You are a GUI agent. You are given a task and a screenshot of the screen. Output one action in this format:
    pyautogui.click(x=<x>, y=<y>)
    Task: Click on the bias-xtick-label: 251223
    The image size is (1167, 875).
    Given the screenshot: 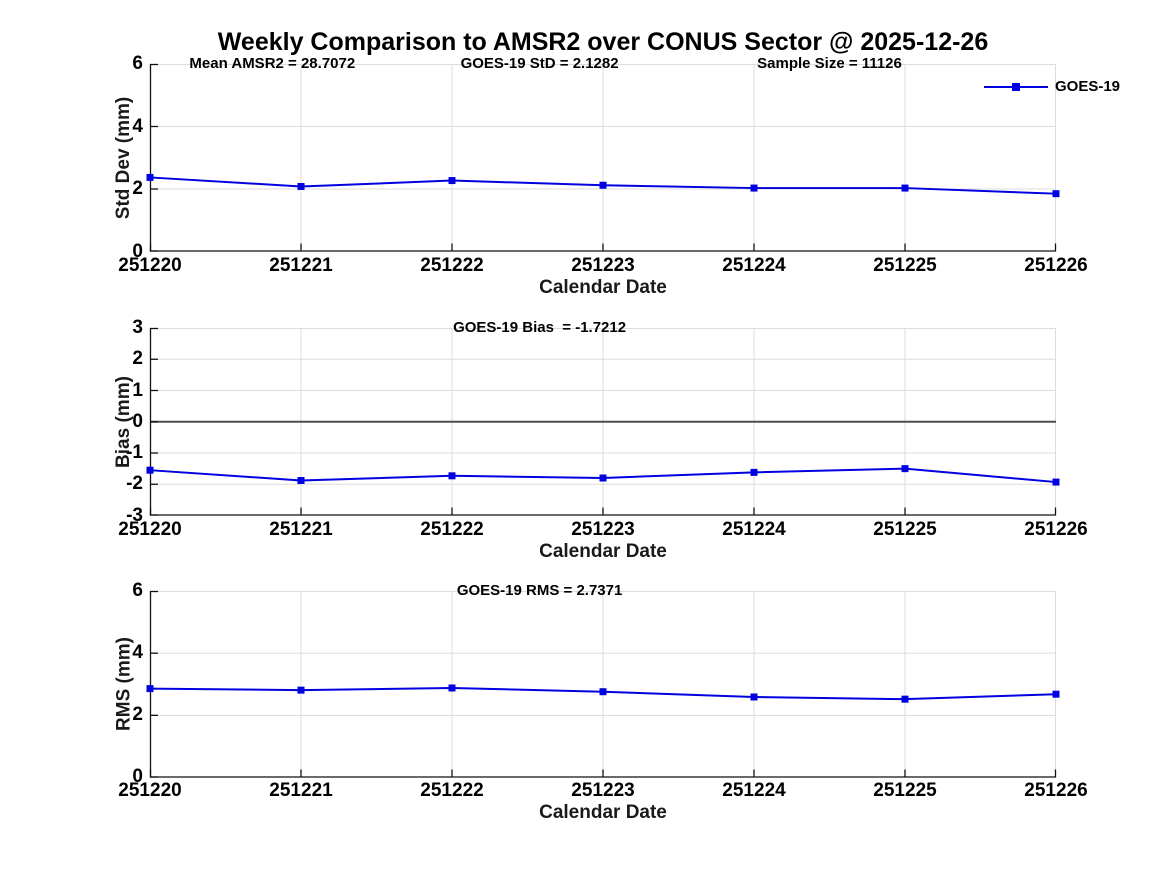 What is the action you would take?
    pyautogui.click(x=603, y=529)
    